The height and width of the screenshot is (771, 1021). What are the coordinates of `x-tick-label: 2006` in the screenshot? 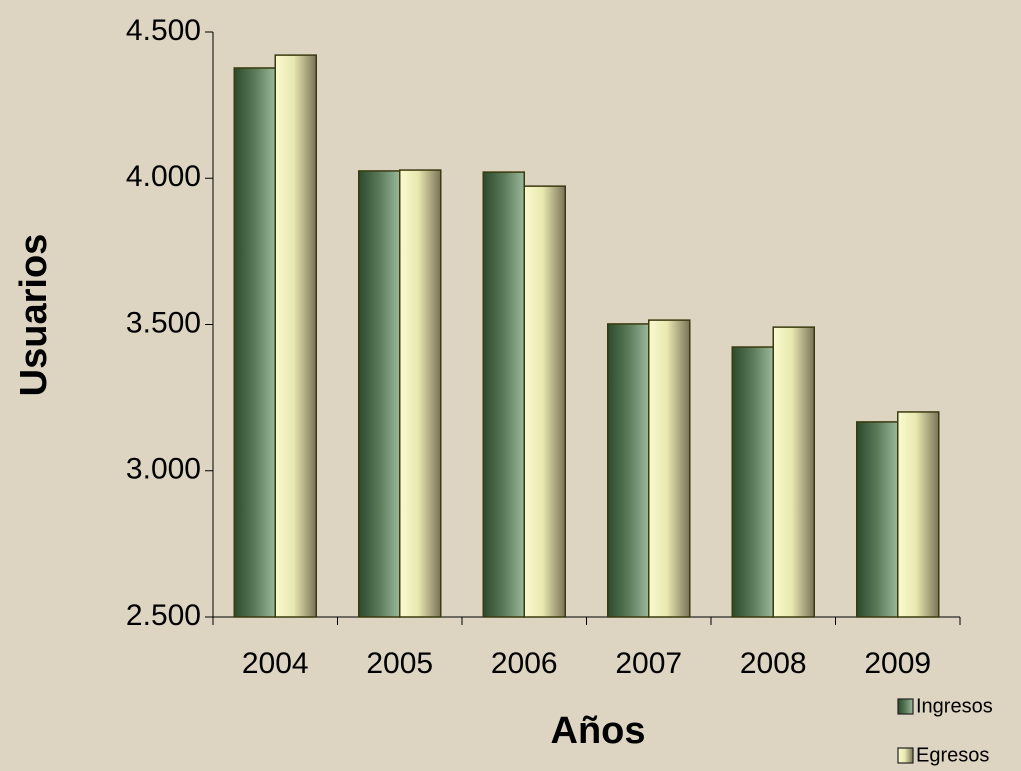 It's located at (524, 663).